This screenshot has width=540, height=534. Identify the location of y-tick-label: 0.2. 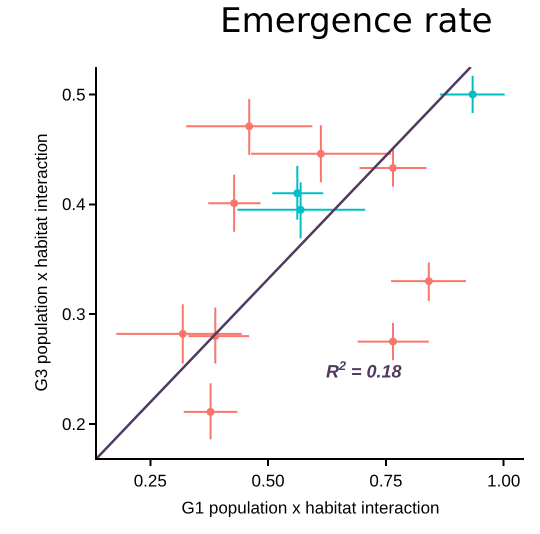
(74, 424).